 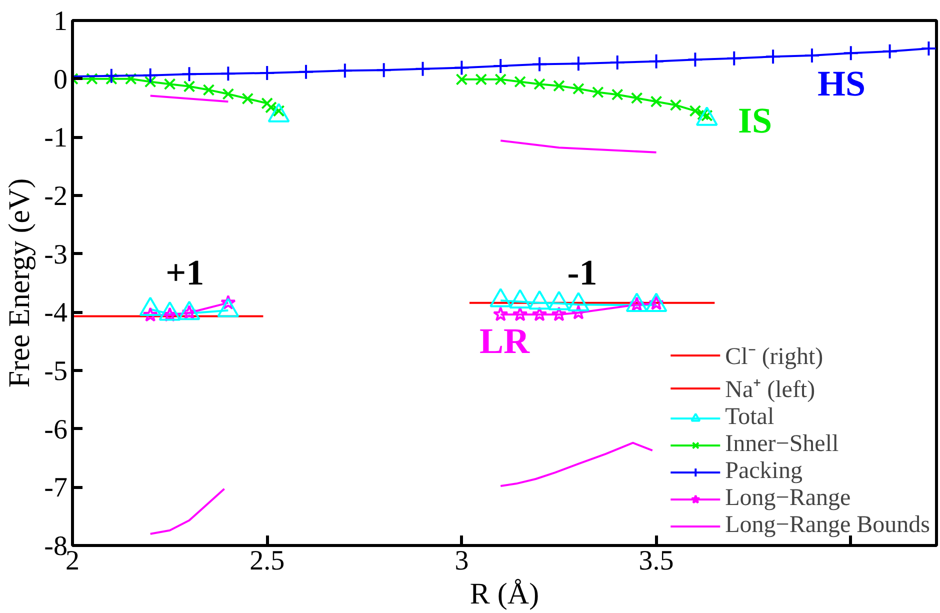 I want to click on annotation: HS, so click(x=841, y=84).